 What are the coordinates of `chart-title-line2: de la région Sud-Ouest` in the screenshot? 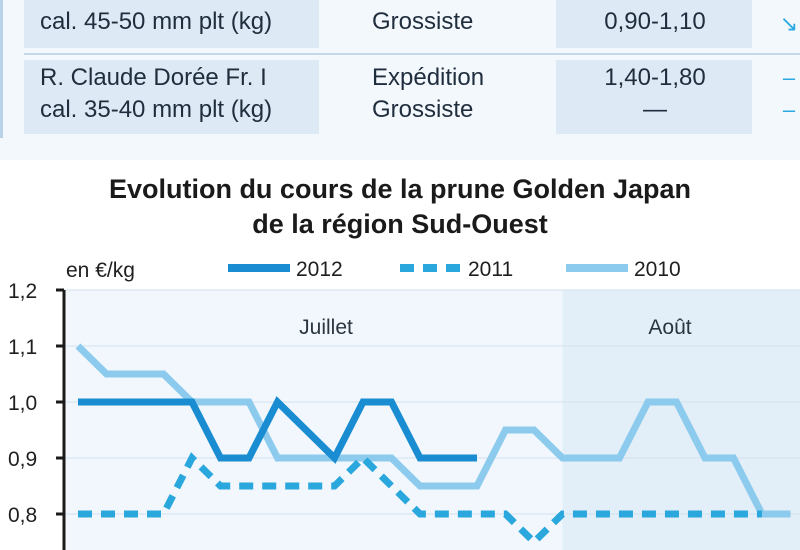 It's located at (400, 224).